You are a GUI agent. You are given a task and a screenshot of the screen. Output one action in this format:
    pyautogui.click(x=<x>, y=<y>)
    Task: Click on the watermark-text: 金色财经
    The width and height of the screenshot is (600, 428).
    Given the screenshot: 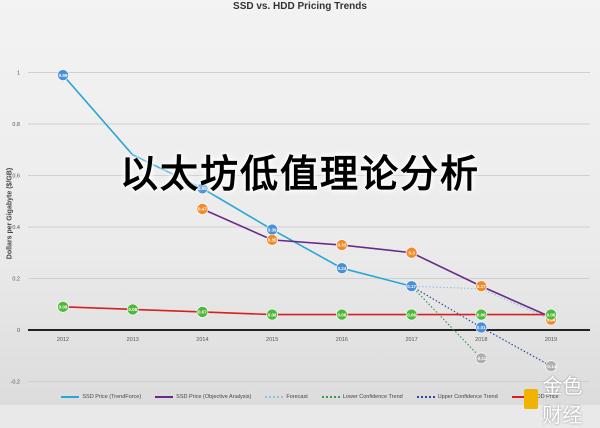 What is the action you would take?
    pyautogui.click(x=562, y=400)
    